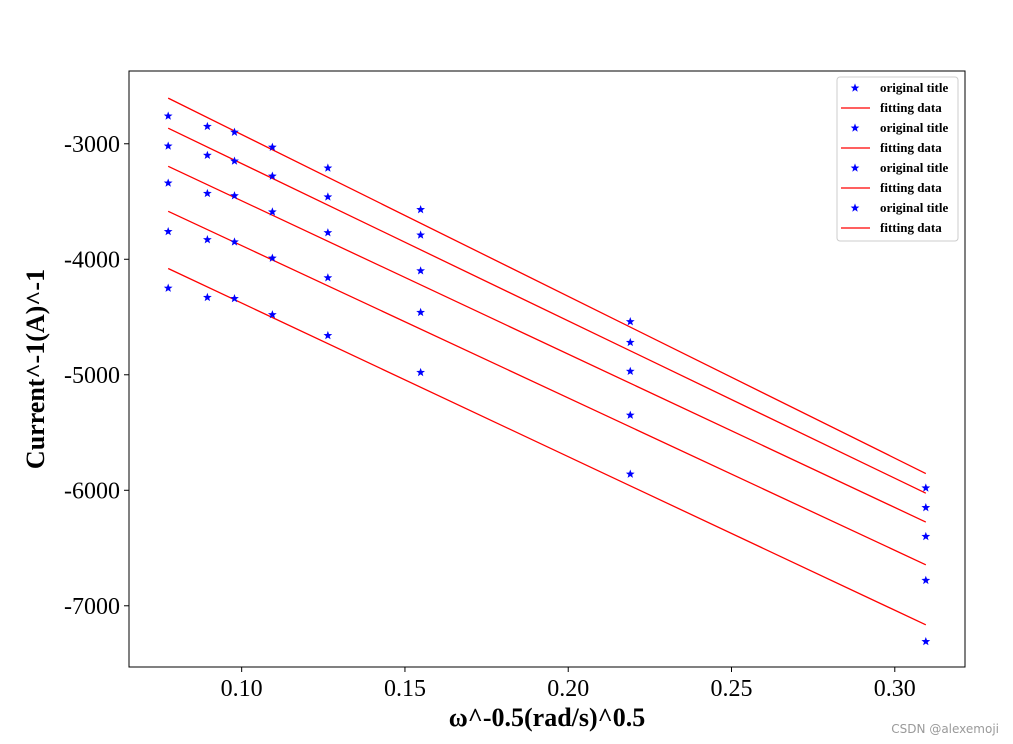 The width and height of the screenshot is (1013, 744). Describe the element at coordinates (35, 369) in the screenshot. I see `y-axis-title: Current^-1(A)^-1` at that location.